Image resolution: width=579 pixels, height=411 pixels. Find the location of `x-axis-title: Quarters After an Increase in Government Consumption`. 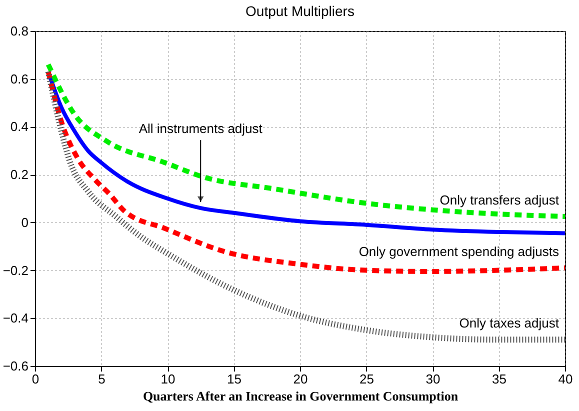

x-axis-title: Quarters After an Increase in Government Consumption is located at coordinates (300, 396).